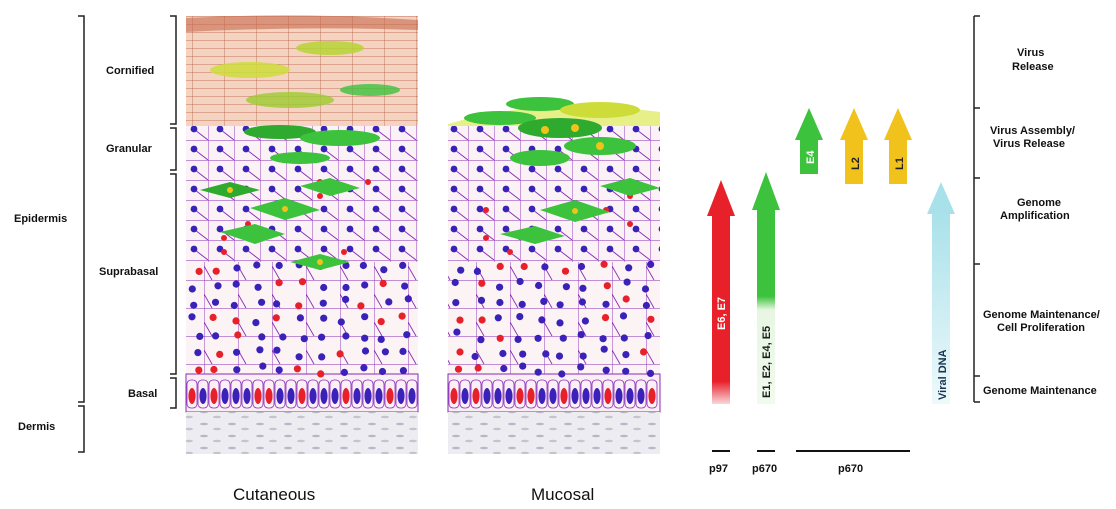 This screenshot has width=1116, height=509. I want to click on label-p670-early: p670, so click(764, 469).